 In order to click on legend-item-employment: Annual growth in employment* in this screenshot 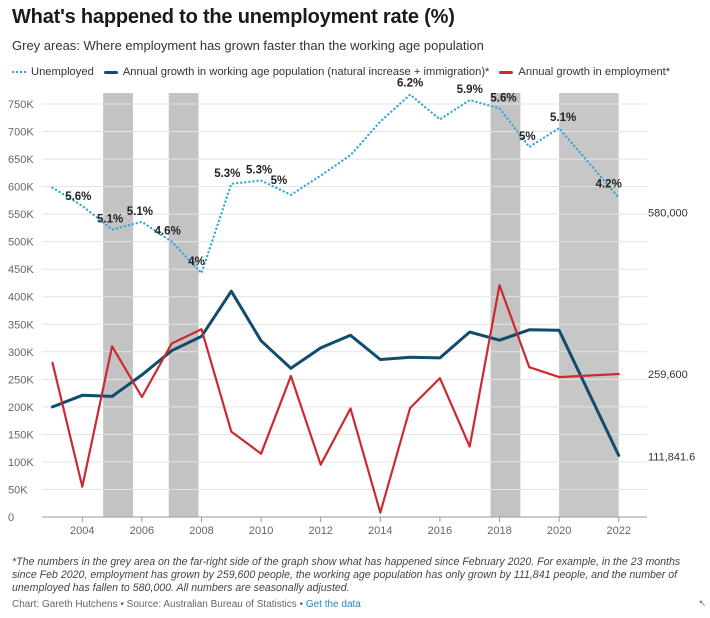, I will do `click(584, 72)`.